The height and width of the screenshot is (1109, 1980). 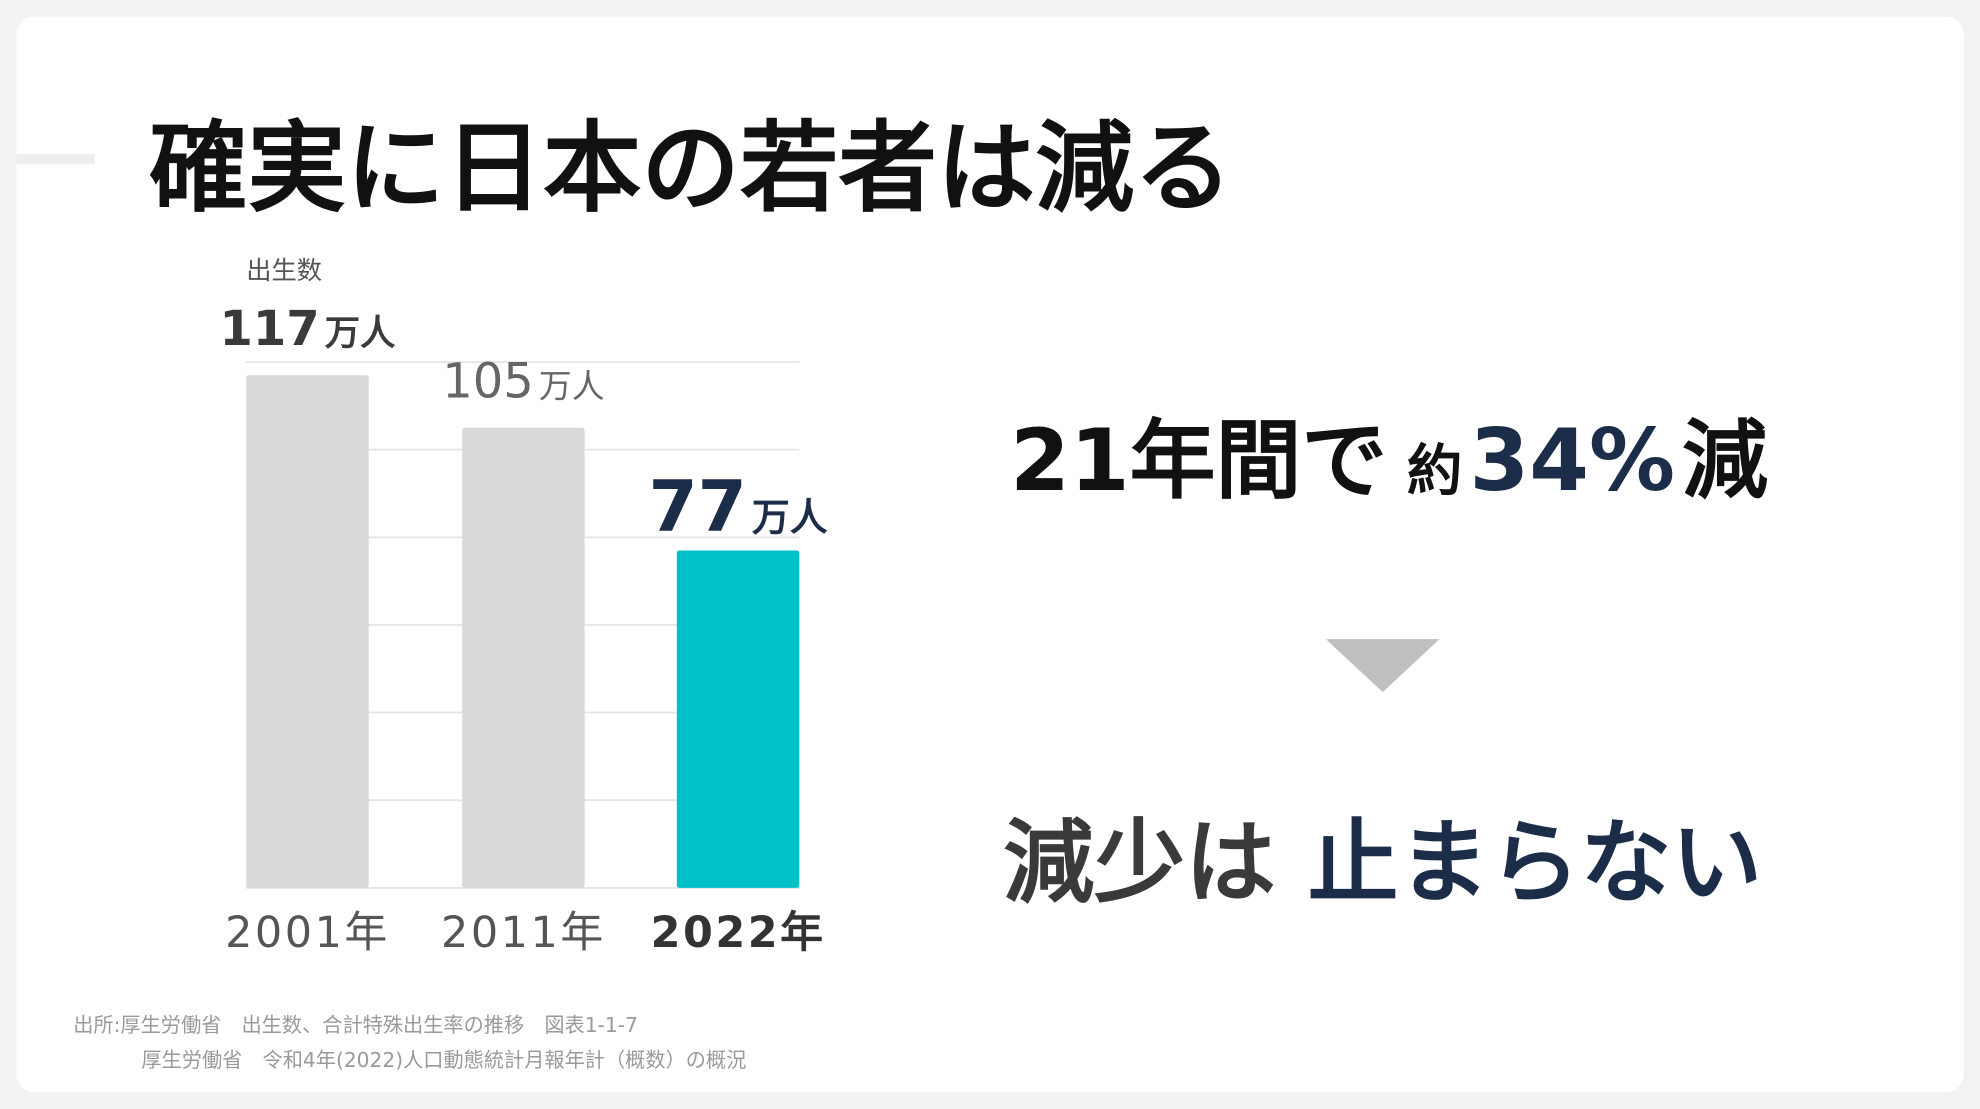 What do you see at coordinates (1725, 461) in the screenshot?
I see `headline-part: 減` at bounding box center [1725, 461].